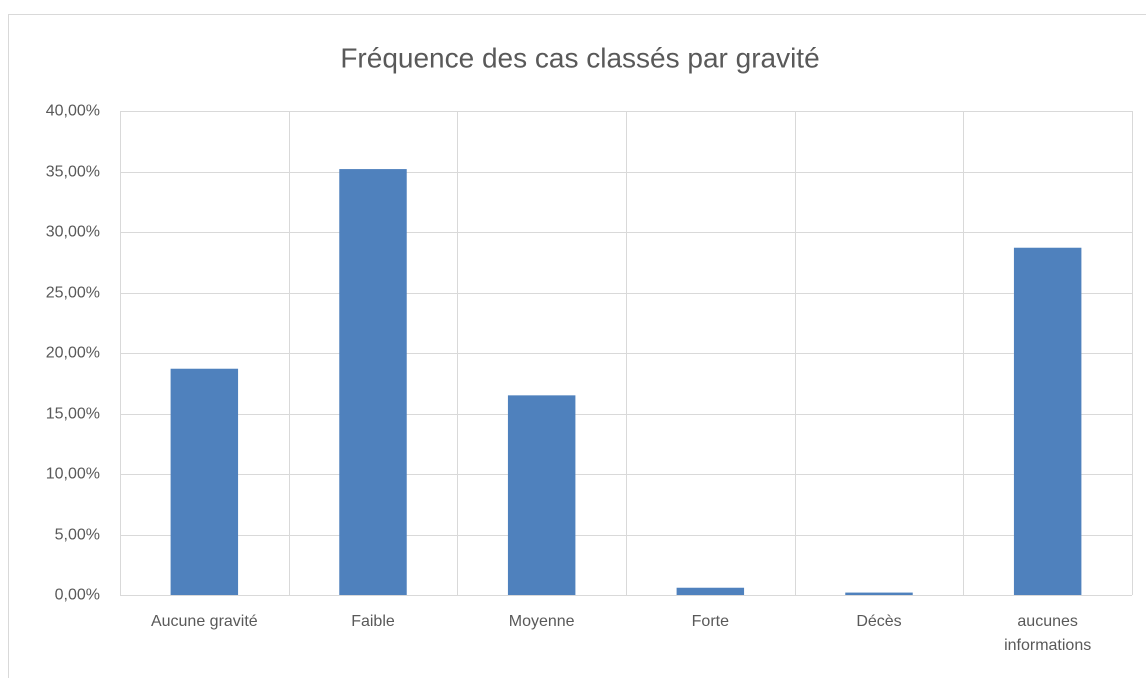 The height and width of the screenshot is (678, 1146). What do you see at coordinates (204, 621) in the screenshot?
I see `x-tick-label: Aucune gravité` at bounding box center [204, 621].